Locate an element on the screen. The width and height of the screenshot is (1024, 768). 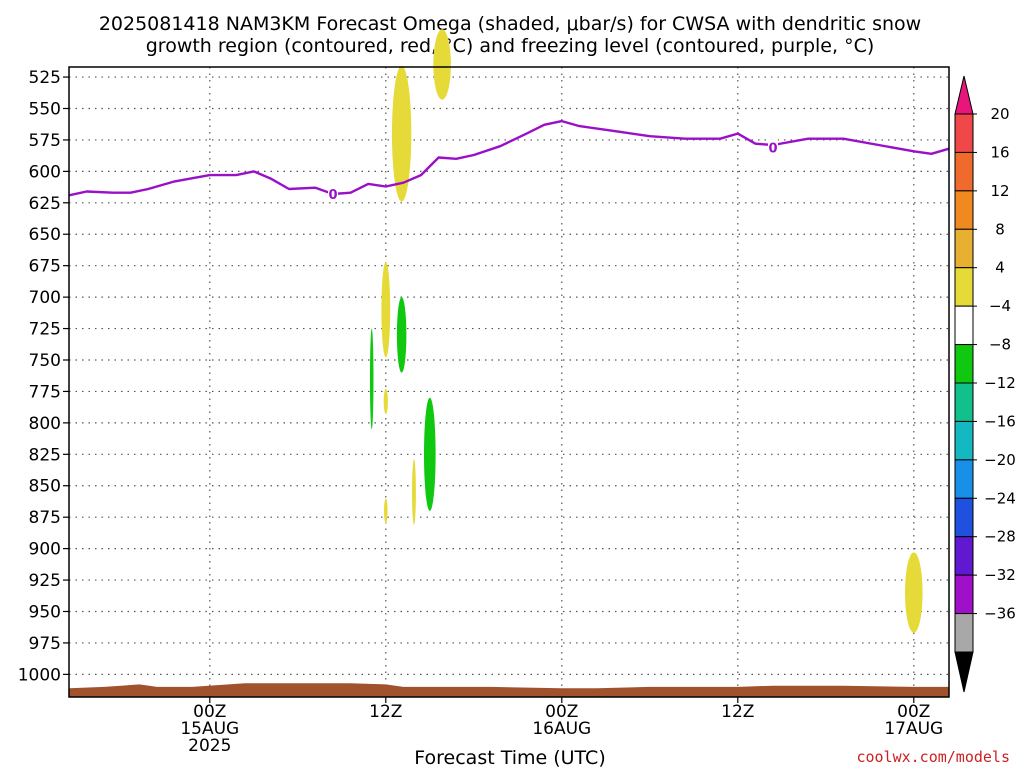
y-tick-label: 750 is located at coordinates (45, 361).